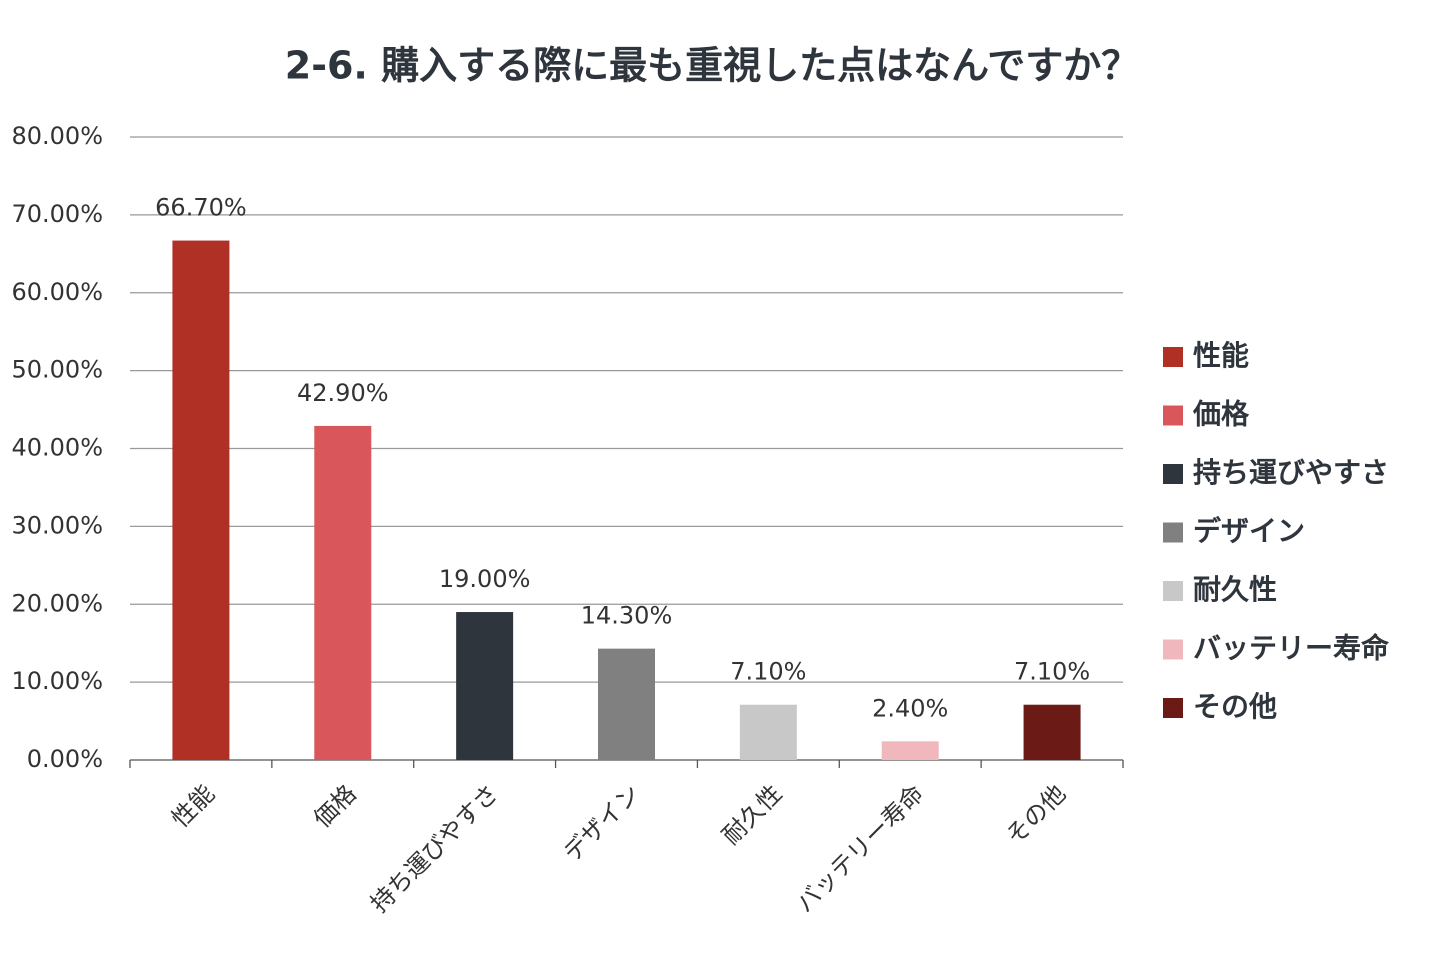 This screenshot has width=1440, height=961. Describe the element at coordinates (201, 208) in the screenshot. I see `value-label: 66.70%` at that location.